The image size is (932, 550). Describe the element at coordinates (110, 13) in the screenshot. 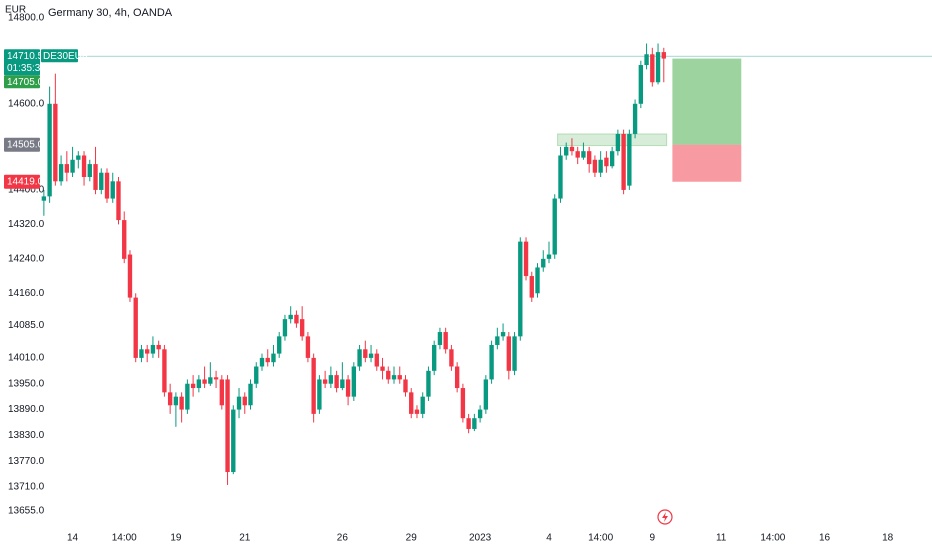

I see `chart-title: Germany 30, 4h, OANDA` at that location.